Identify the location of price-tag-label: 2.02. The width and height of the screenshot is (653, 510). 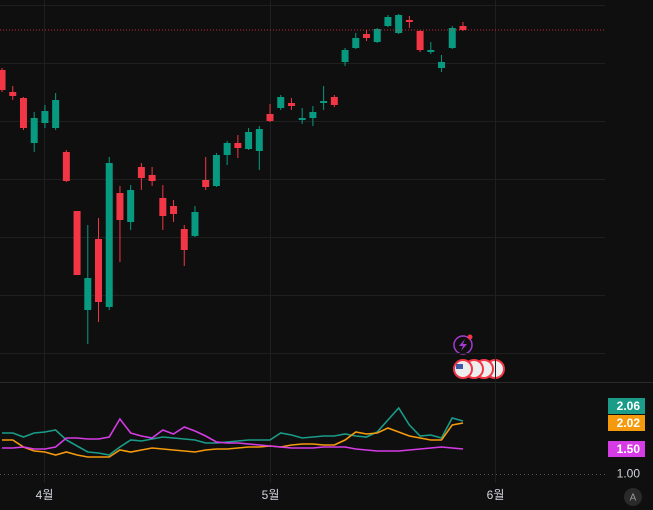
(629, 423).